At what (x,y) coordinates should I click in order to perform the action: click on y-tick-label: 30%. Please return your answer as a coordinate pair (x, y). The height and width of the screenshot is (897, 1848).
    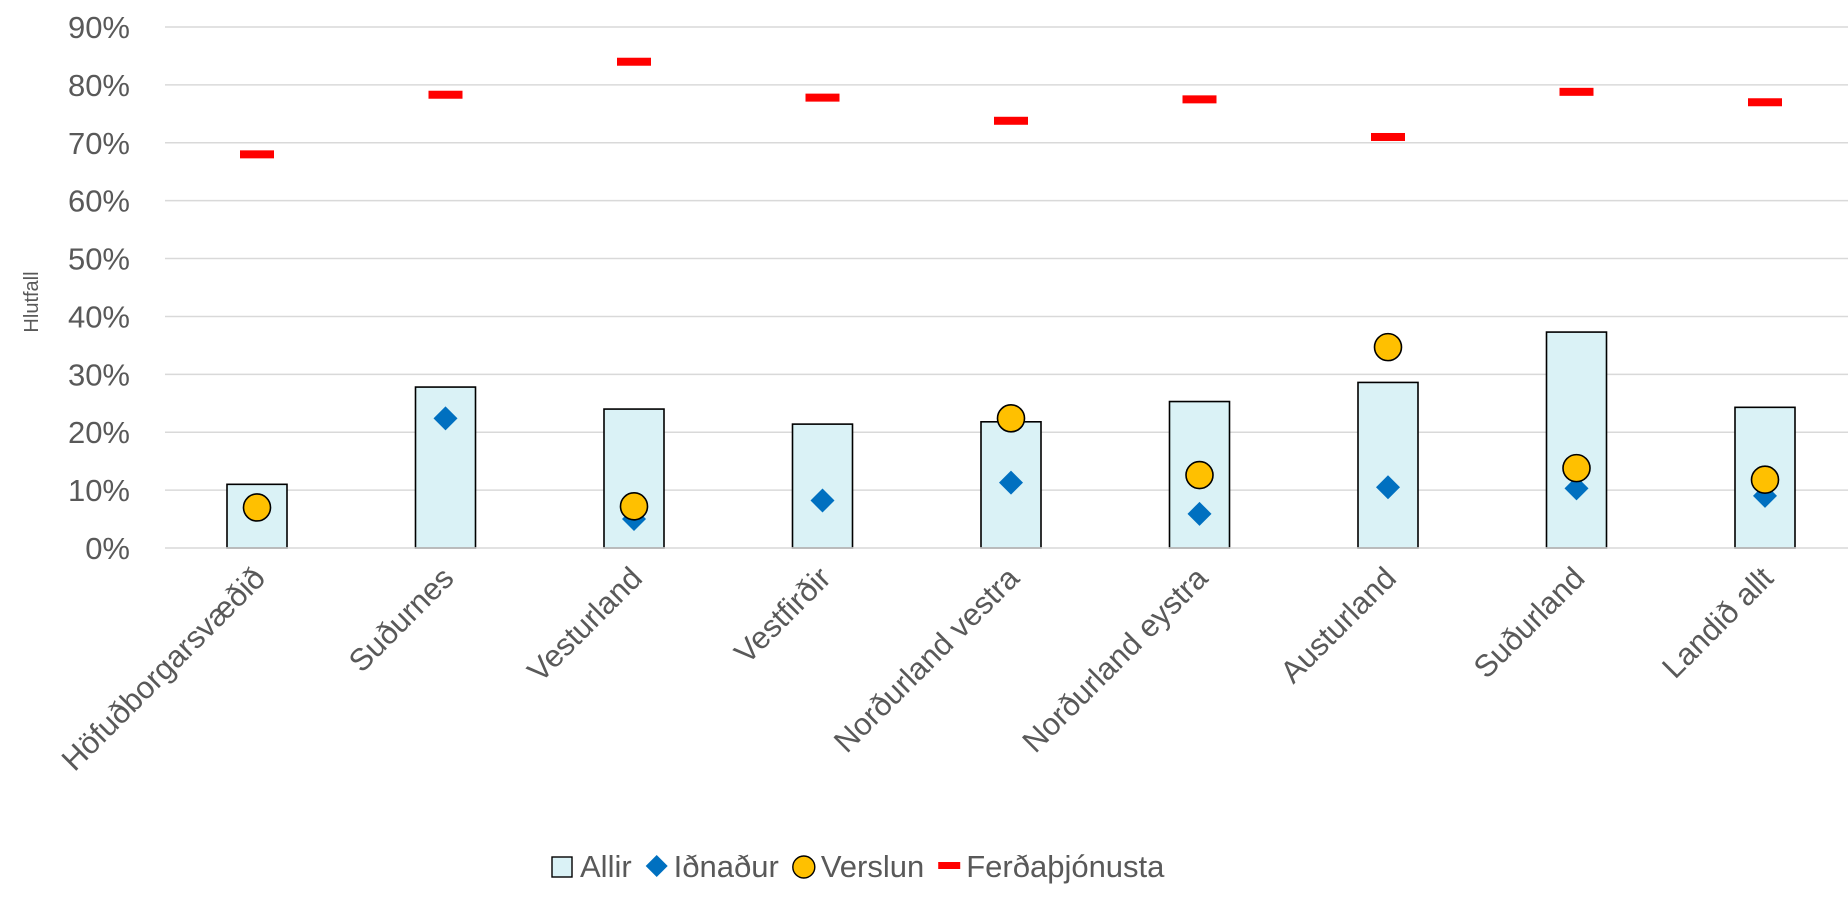
    Looking at the image, I should click on (99, 374).